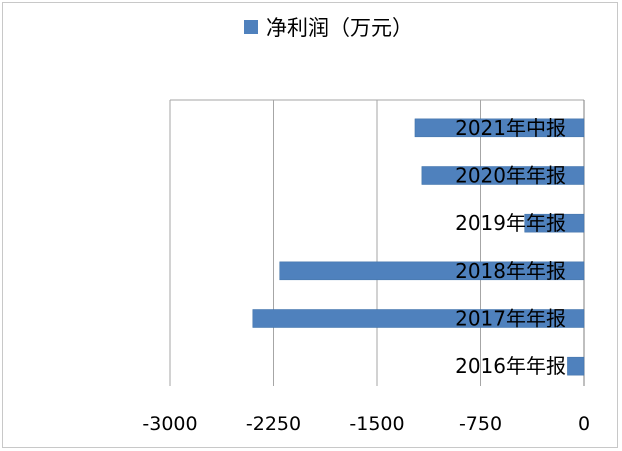  I want to click on x-tick-label: 0, so click(584, 424).